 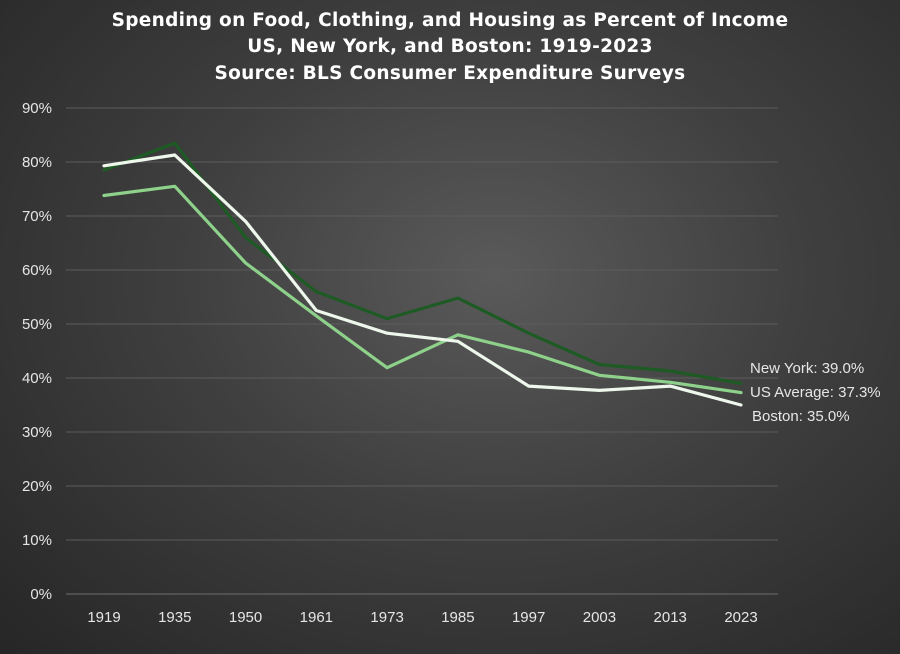 I want to click on y-tick-label: 90%, so click(x=37, y=108).